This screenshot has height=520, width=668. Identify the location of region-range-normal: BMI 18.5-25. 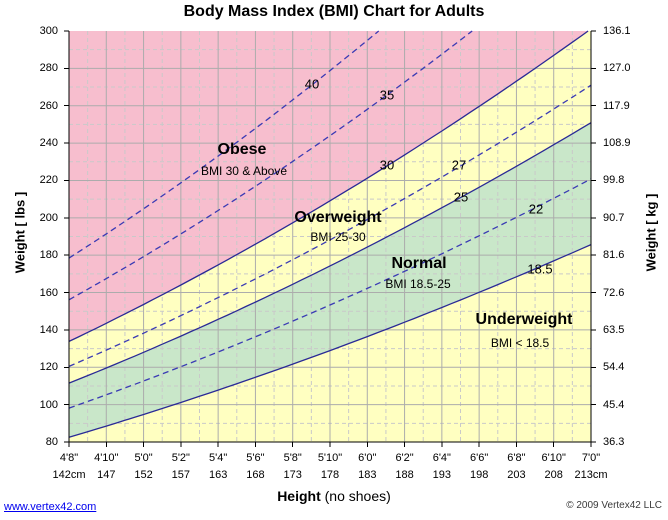
(418, 284).